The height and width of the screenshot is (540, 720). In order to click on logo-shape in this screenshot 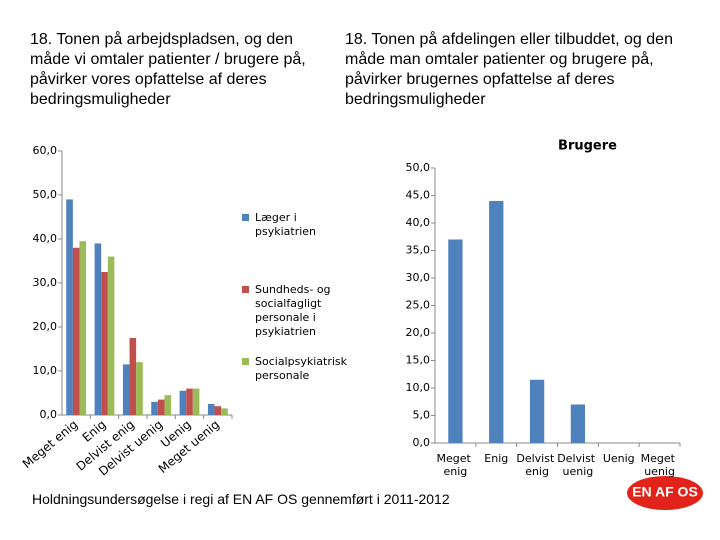, I will do `click(665, 493)`.